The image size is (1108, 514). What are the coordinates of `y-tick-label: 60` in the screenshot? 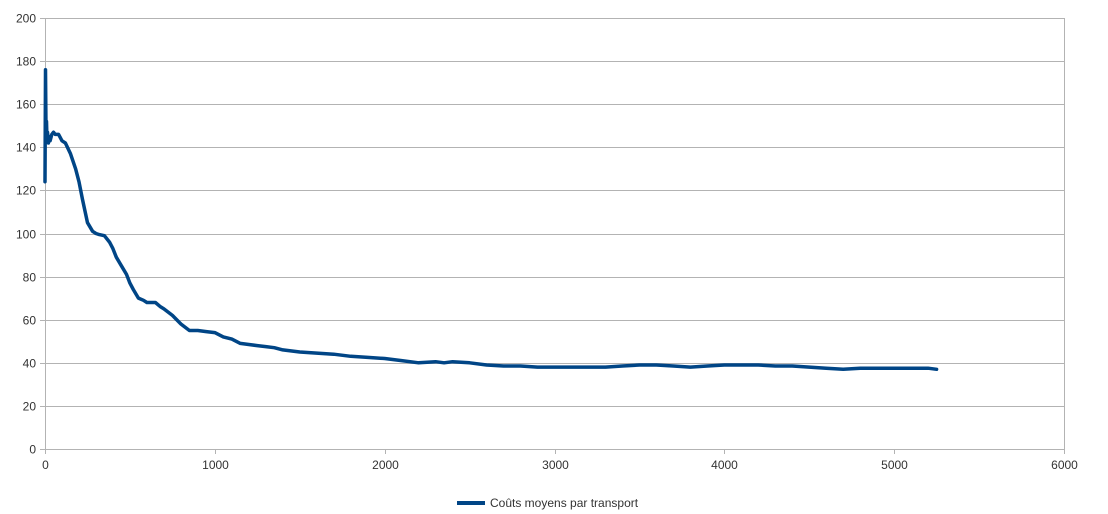 It's located at (30, 321).